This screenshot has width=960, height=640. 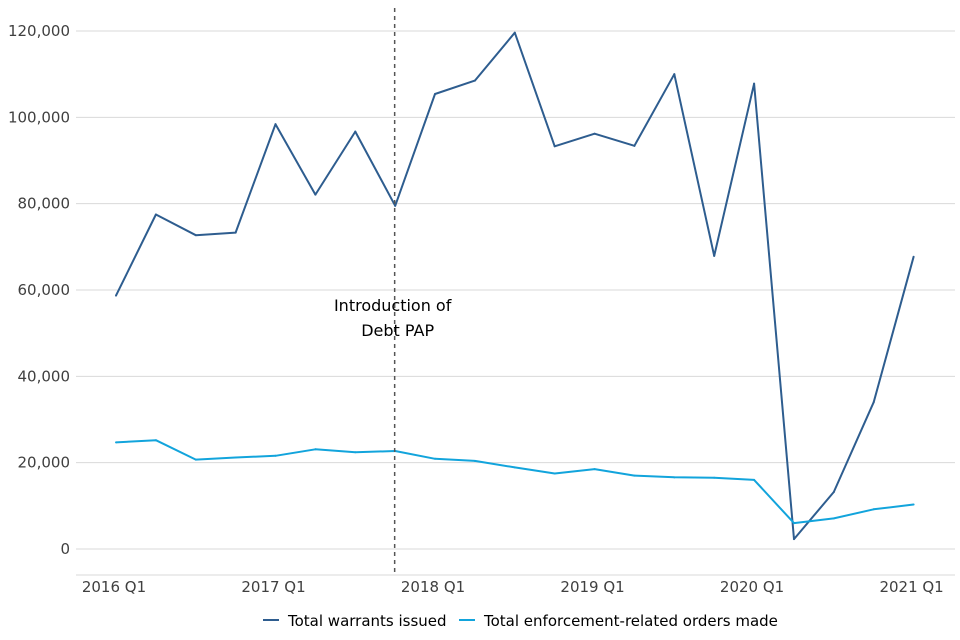 I want to click on y-tick-label: 80,000, so click(x=44, y=204).